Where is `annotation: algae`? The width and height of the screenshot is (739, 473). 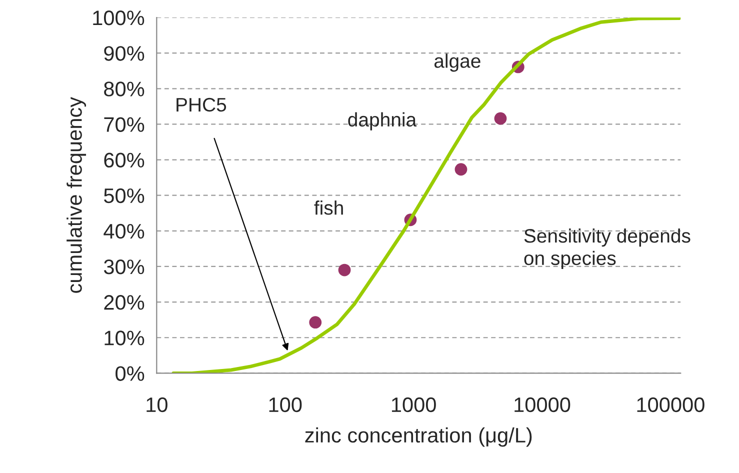
annotation: algae is located at coordinates (457, 63).